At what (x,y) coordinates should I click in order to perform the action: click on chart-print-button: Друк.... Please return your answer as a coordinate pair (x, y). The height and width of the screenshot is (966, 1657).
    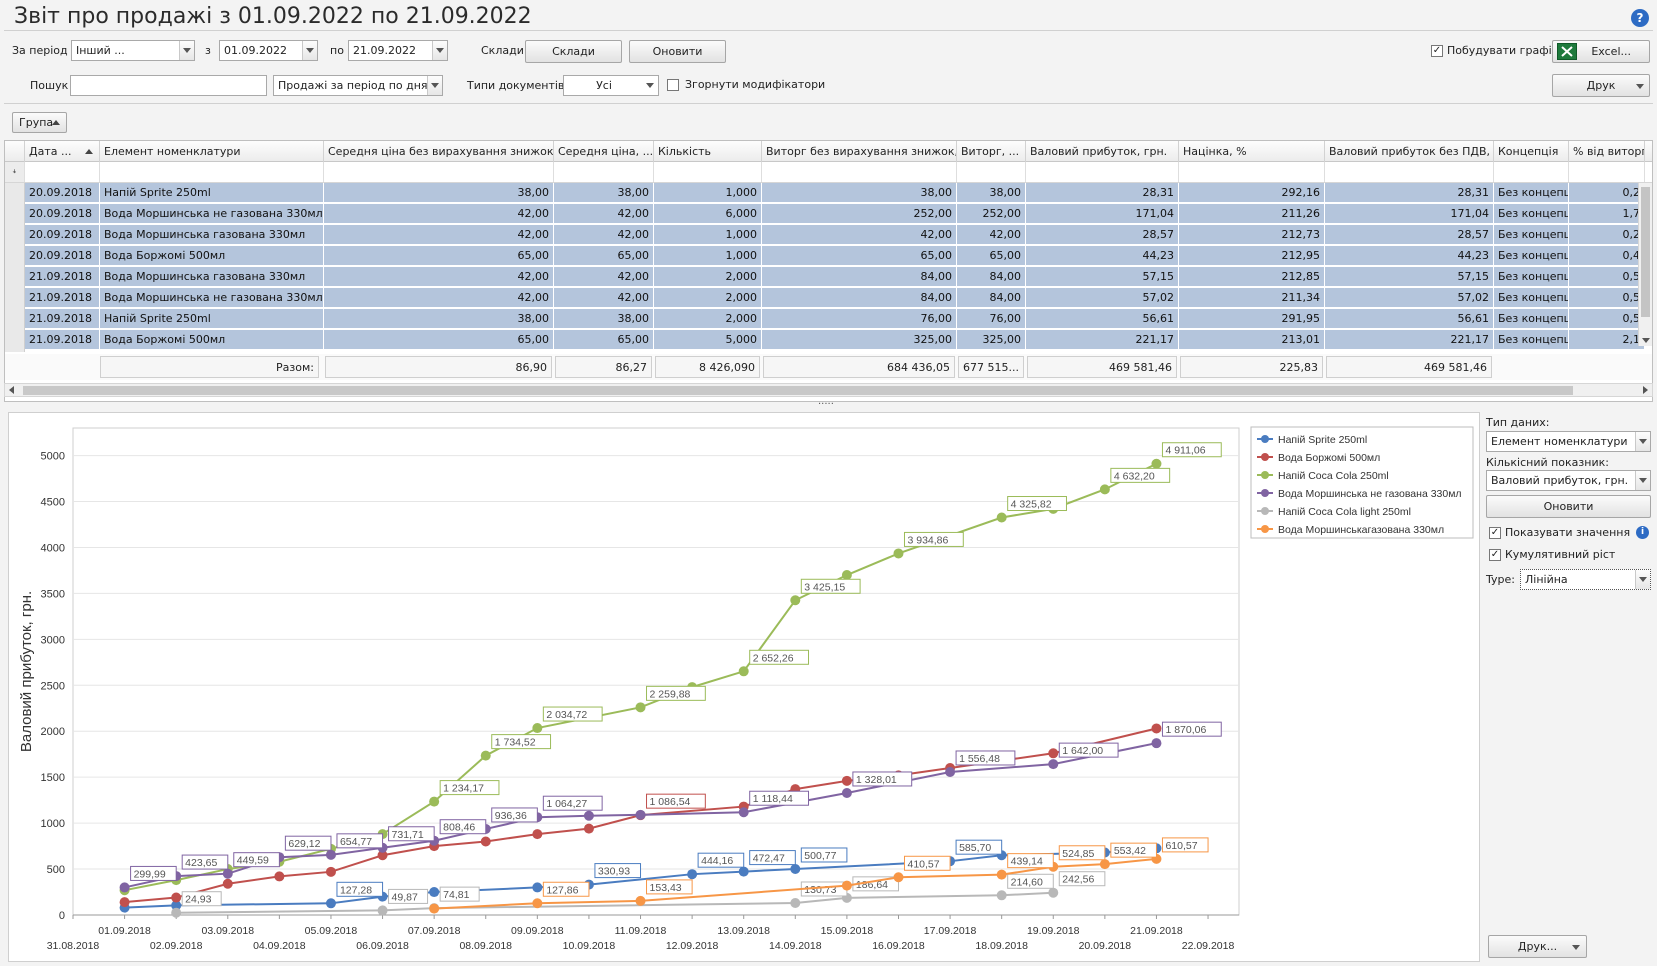
    Looking at the image, I should click on (1537, 946).